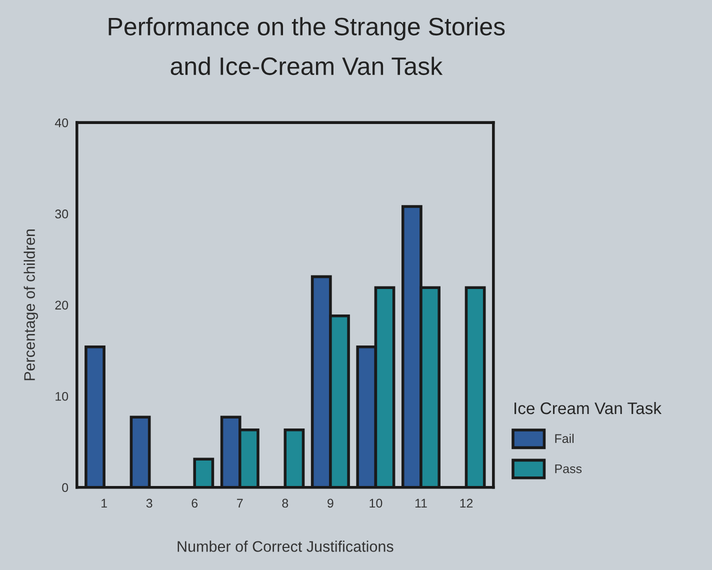  I want to click on y-tick-label: 20, so click(61, 305).